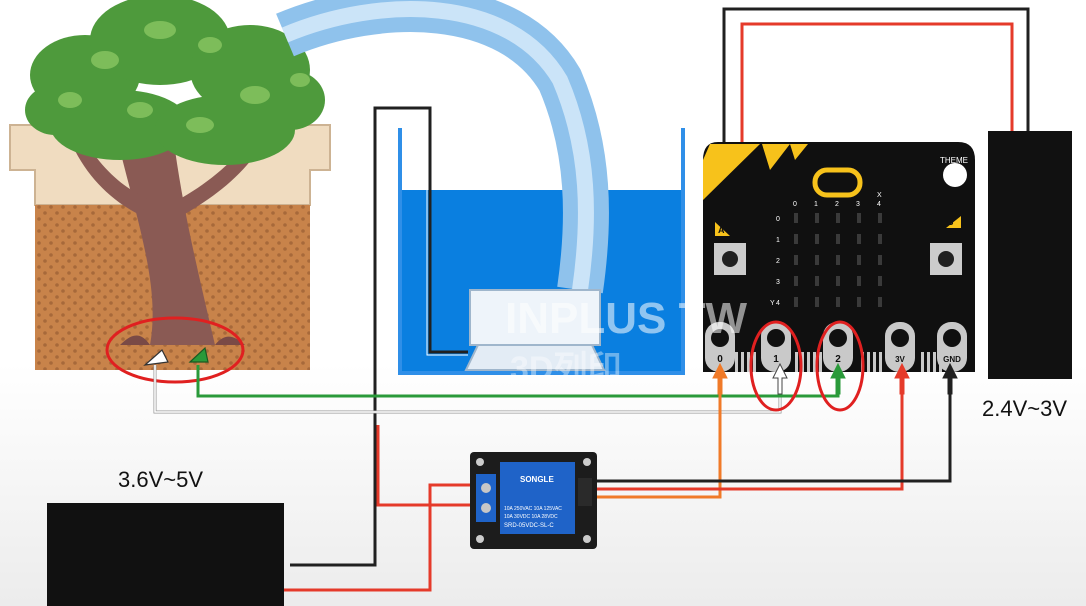  I want to click on battery-pack-left, so click(165, 554).